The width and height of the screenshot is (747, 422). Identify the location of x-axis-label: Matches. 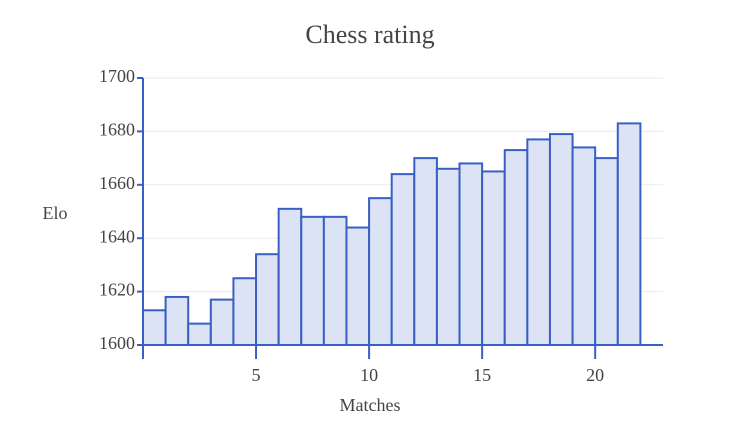
(370, 405).